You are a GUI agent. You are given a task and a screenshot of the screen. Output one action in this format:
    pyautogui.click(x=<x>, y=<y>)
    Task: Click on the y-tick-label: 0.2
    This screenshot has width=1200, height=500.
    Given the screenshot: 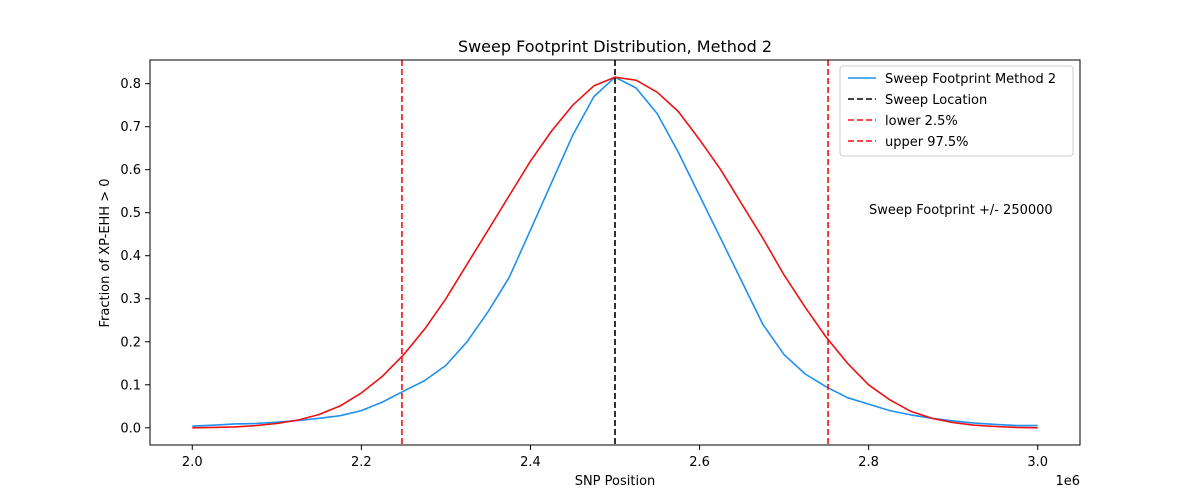 What is the action you would take?
    pyautogui.click(x=130, y=342)
    